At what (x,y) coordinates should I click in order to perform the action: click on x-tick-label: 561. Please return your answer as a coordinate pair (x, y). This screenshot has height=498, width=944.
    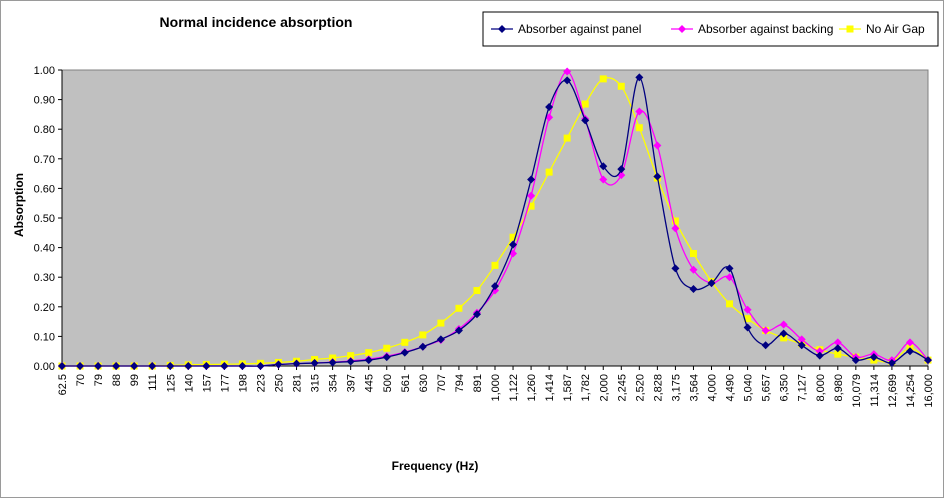
    Looking at the image, I should click on (406, 383).